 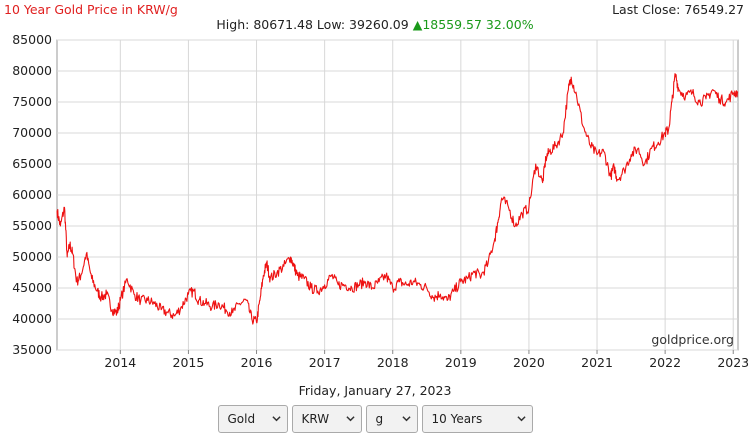 I want to click on unit-select-value: g, so click(x=379, y=419).